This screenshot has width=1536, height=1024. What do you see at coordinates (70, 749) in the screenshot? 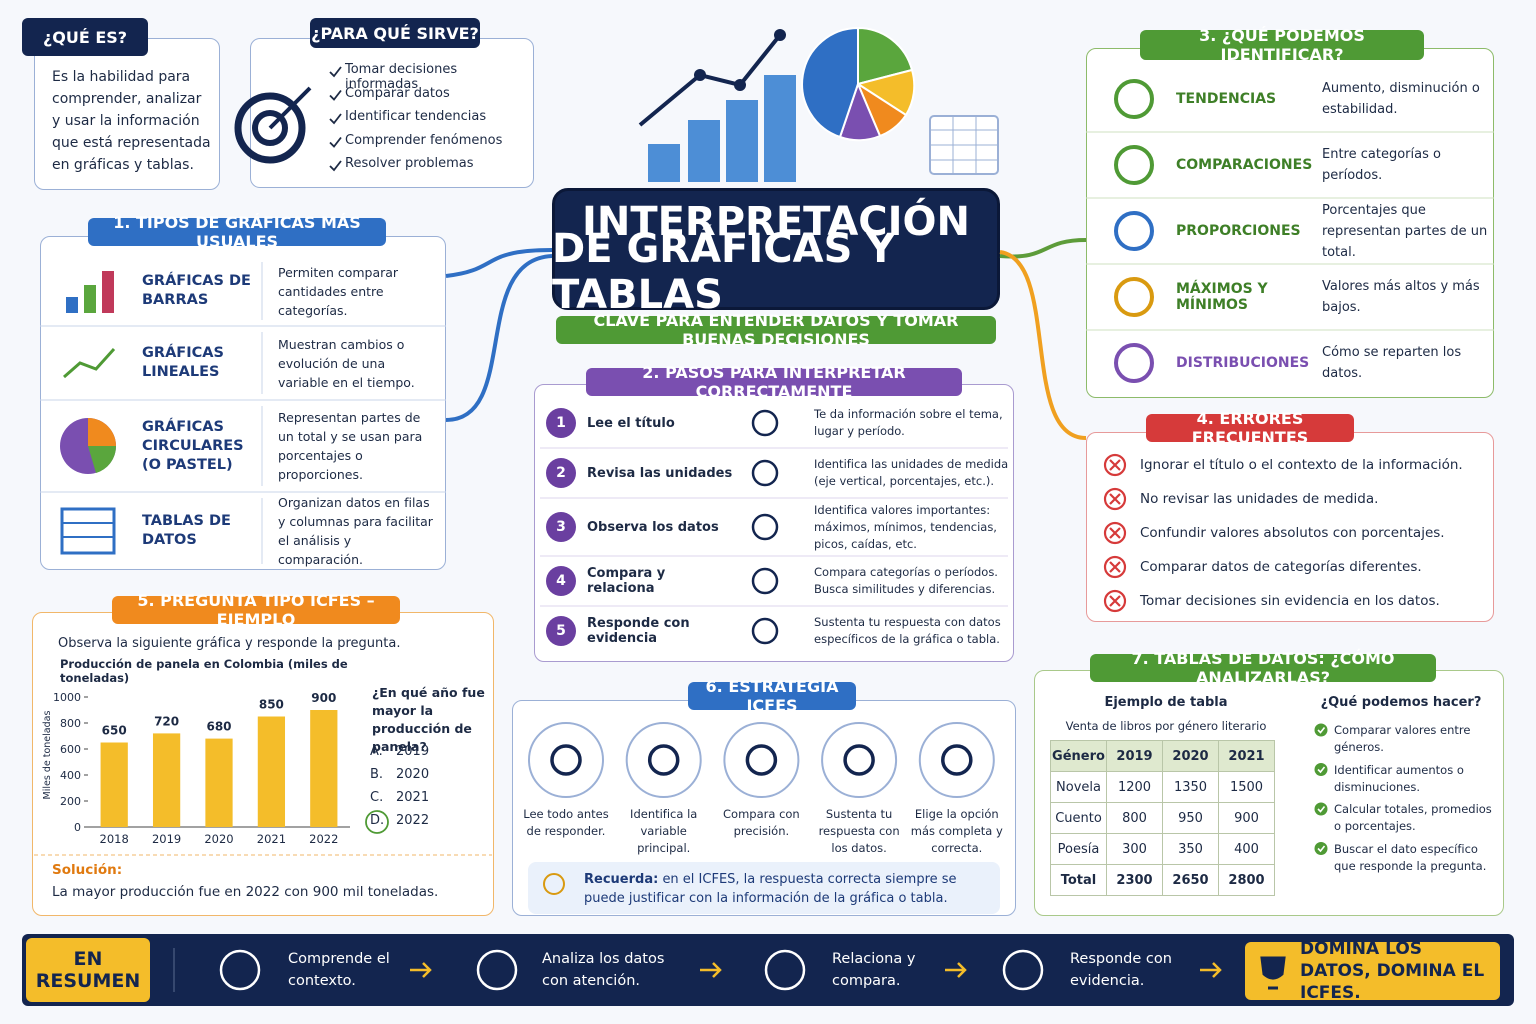
I see `y-tick-label: 600` at bounding box center [70, 749].